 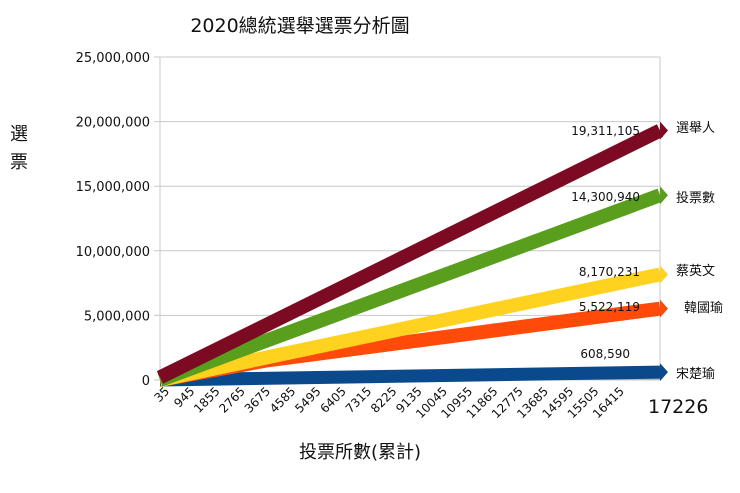 What do you see at coordinates (161, 394) in the screenshot?
I see `x-tick-label: 35` at bounding box center [161, 394].